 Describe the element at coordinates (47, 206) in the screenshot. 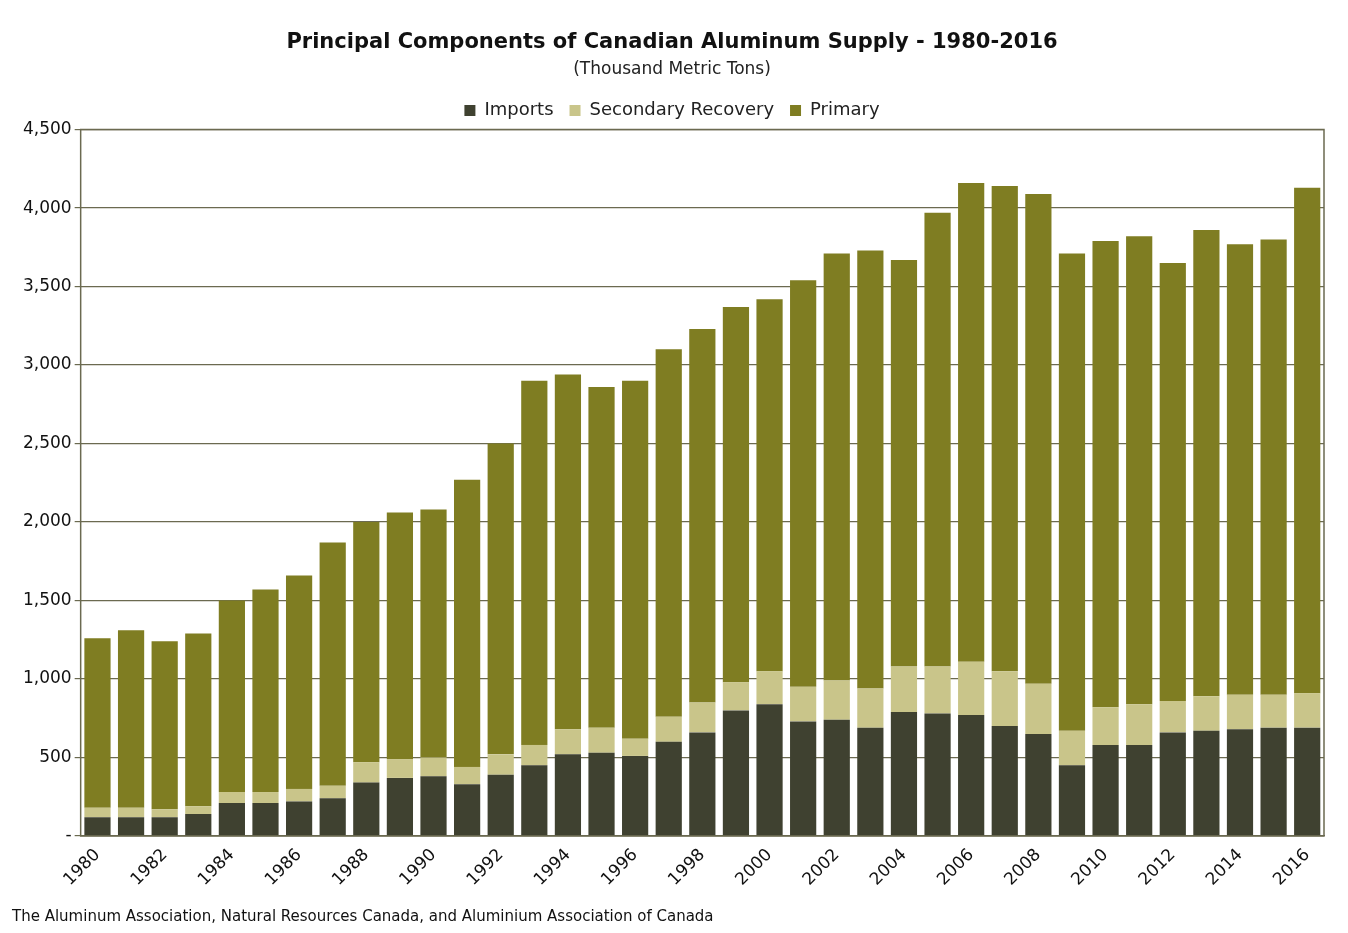

I see `y-tick-label: 4,000` at that location.